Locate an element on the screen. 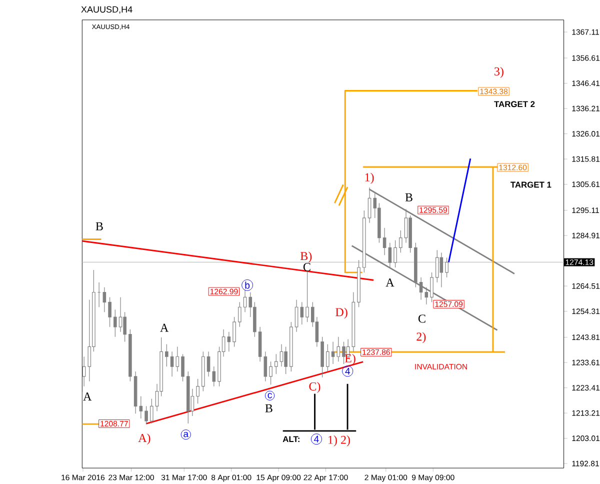  annotation: TARGET 2 is located at coordinates (514, 103).